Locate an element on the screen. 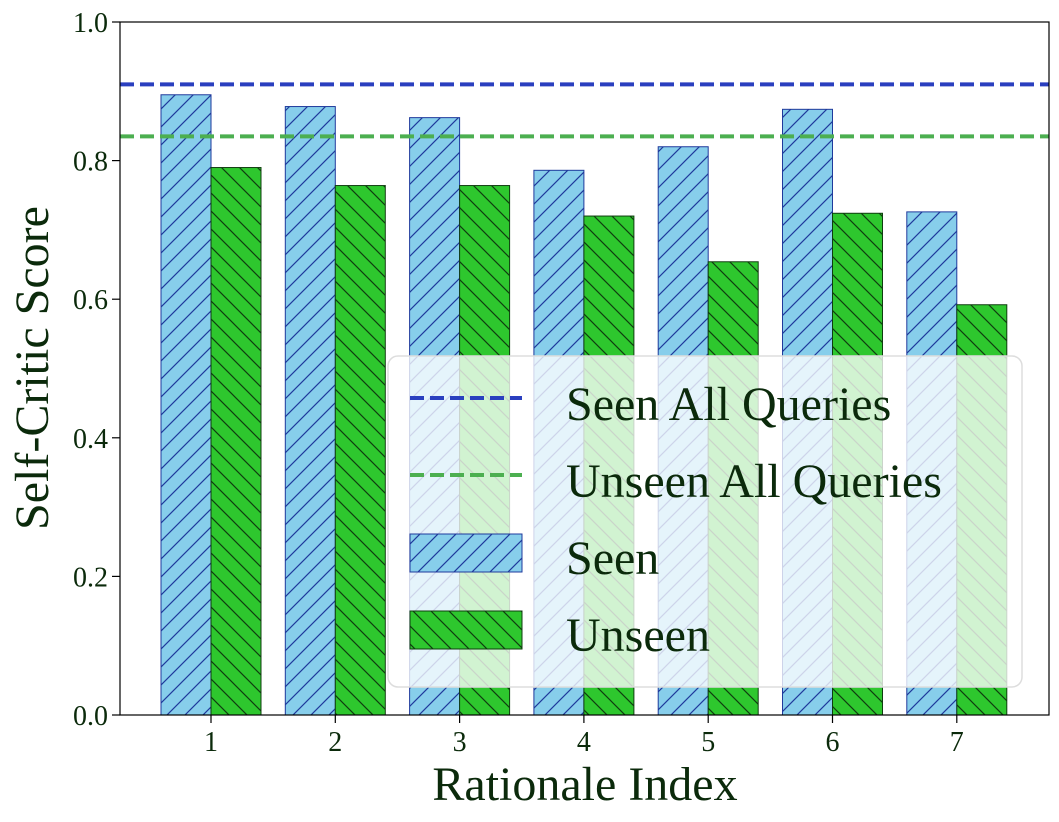 Image resolution: width=1059 pixels, height=822 pixels. y-tick-label: 1.0 is located at coordinates (90, 23).